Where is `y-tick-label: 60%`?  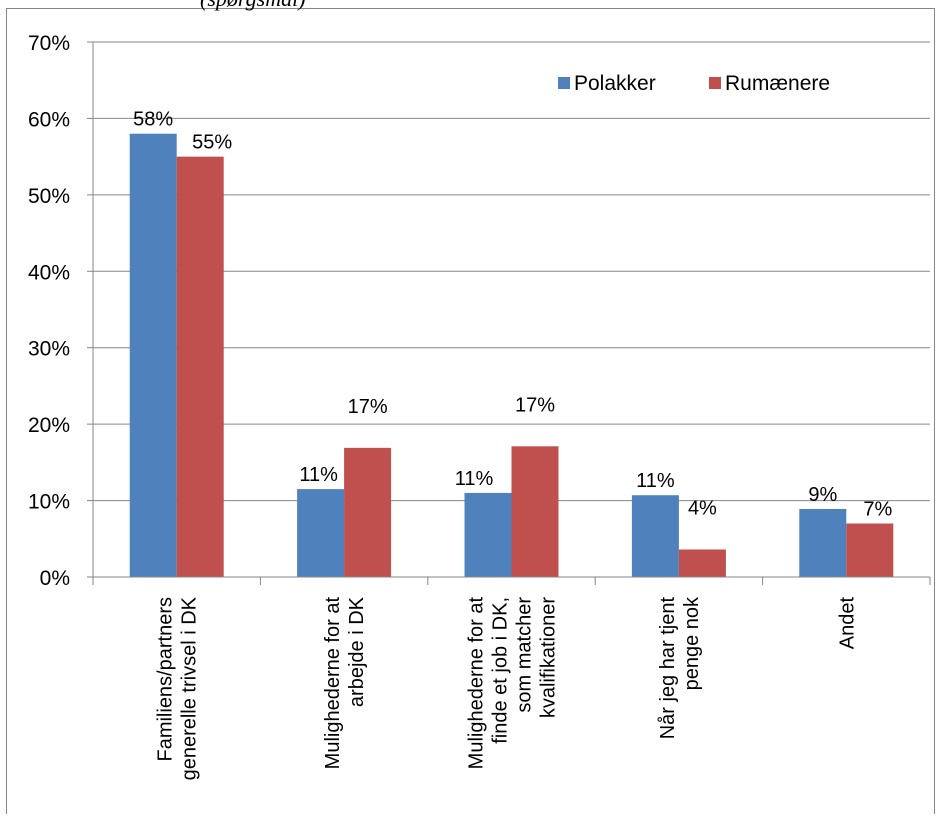 y-tick-label: 60% is located at coordinates (49, 119).